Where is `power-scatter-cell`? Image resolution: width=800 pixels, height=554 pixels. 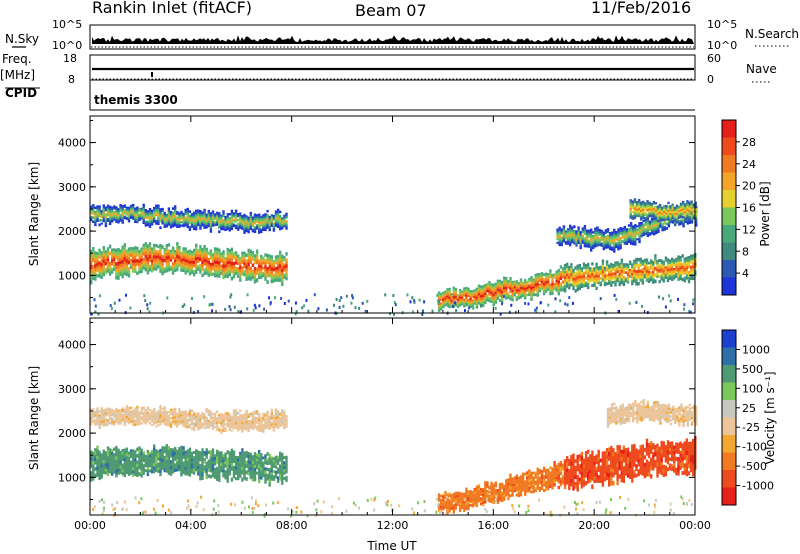
power-scatter-cell is located at coordinates (540, 303).